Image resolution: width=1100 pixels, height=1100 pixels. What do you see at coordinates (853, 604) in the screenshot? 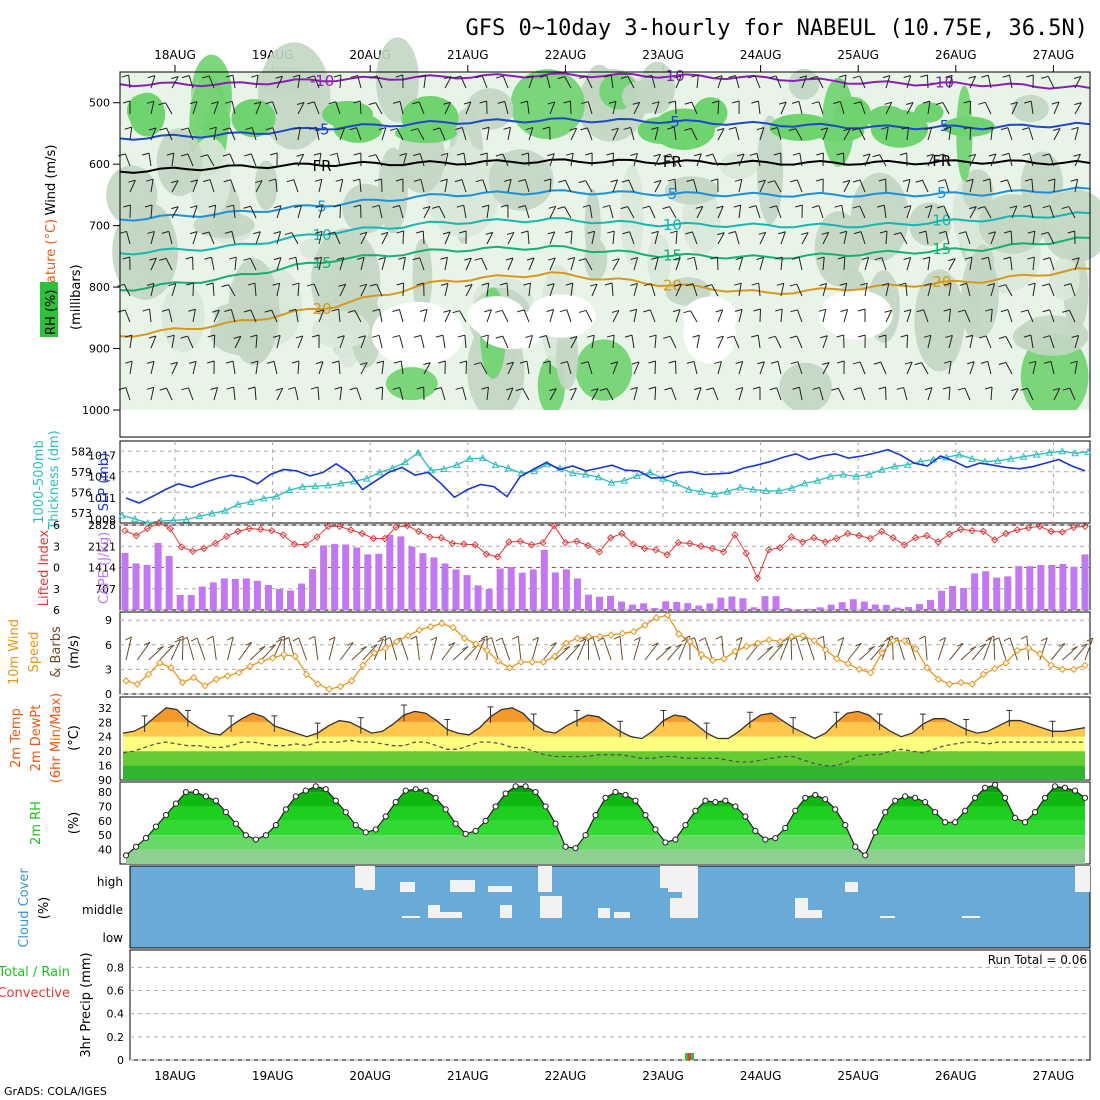
I see `cape-bar` at bounding box center [853, 604].